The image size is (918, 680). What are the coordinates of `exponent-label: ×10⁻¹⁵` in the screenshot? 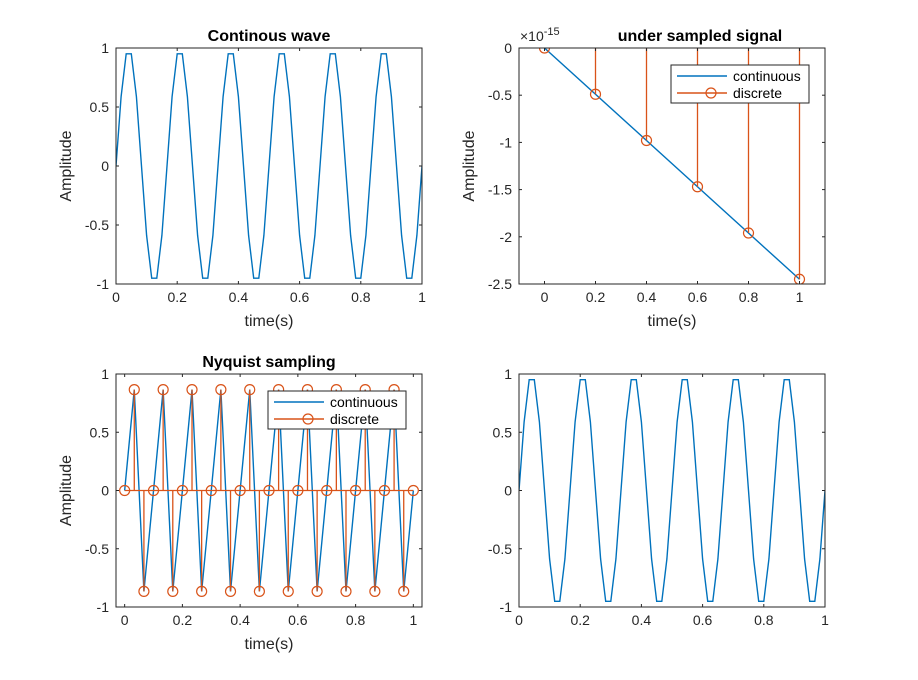 It's located at (540, 35).